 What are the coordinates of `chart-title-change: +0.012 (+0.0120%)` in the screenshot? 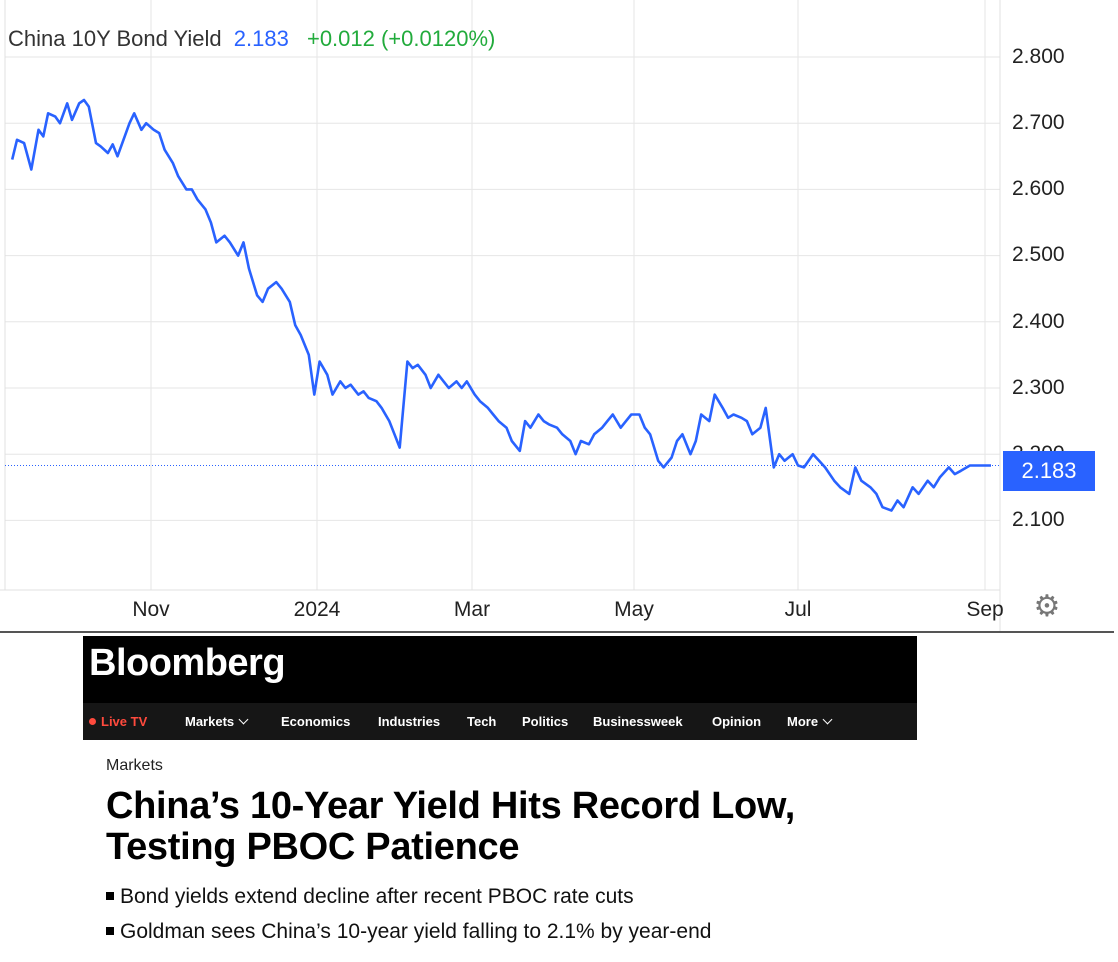 It's located at (401, 38).